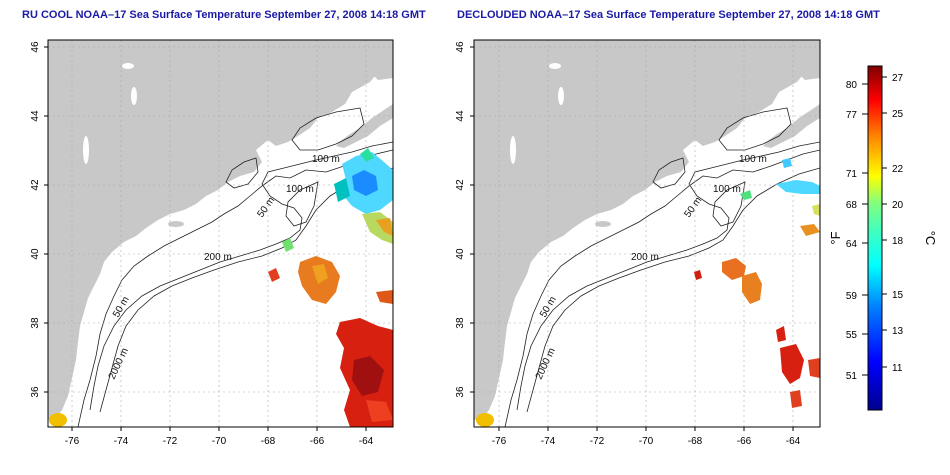 The height and width of the screenshot is (475, 950). Describe the element at coordinates (852, 244) in the screenshot. I see `f-tick-label: 64` at that location.